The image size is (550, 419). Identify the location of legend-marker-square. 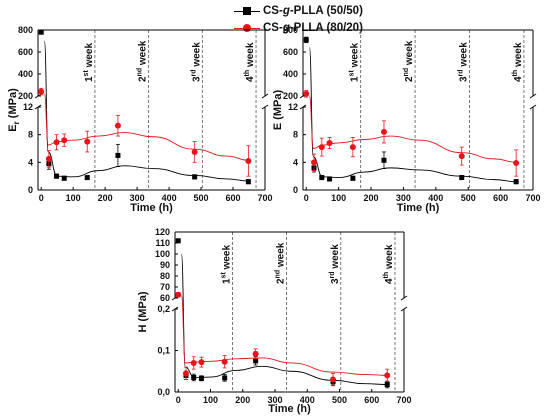
(247, 11).